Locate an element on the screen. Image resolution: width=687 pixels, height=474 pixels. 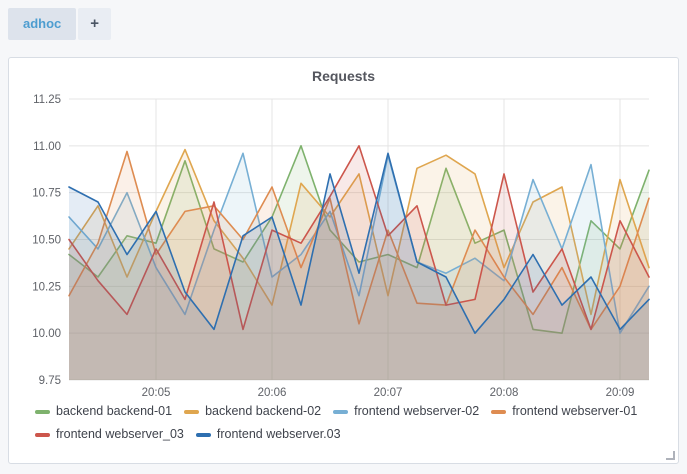
panel-title: Requests is located at coordinates (343, 76).